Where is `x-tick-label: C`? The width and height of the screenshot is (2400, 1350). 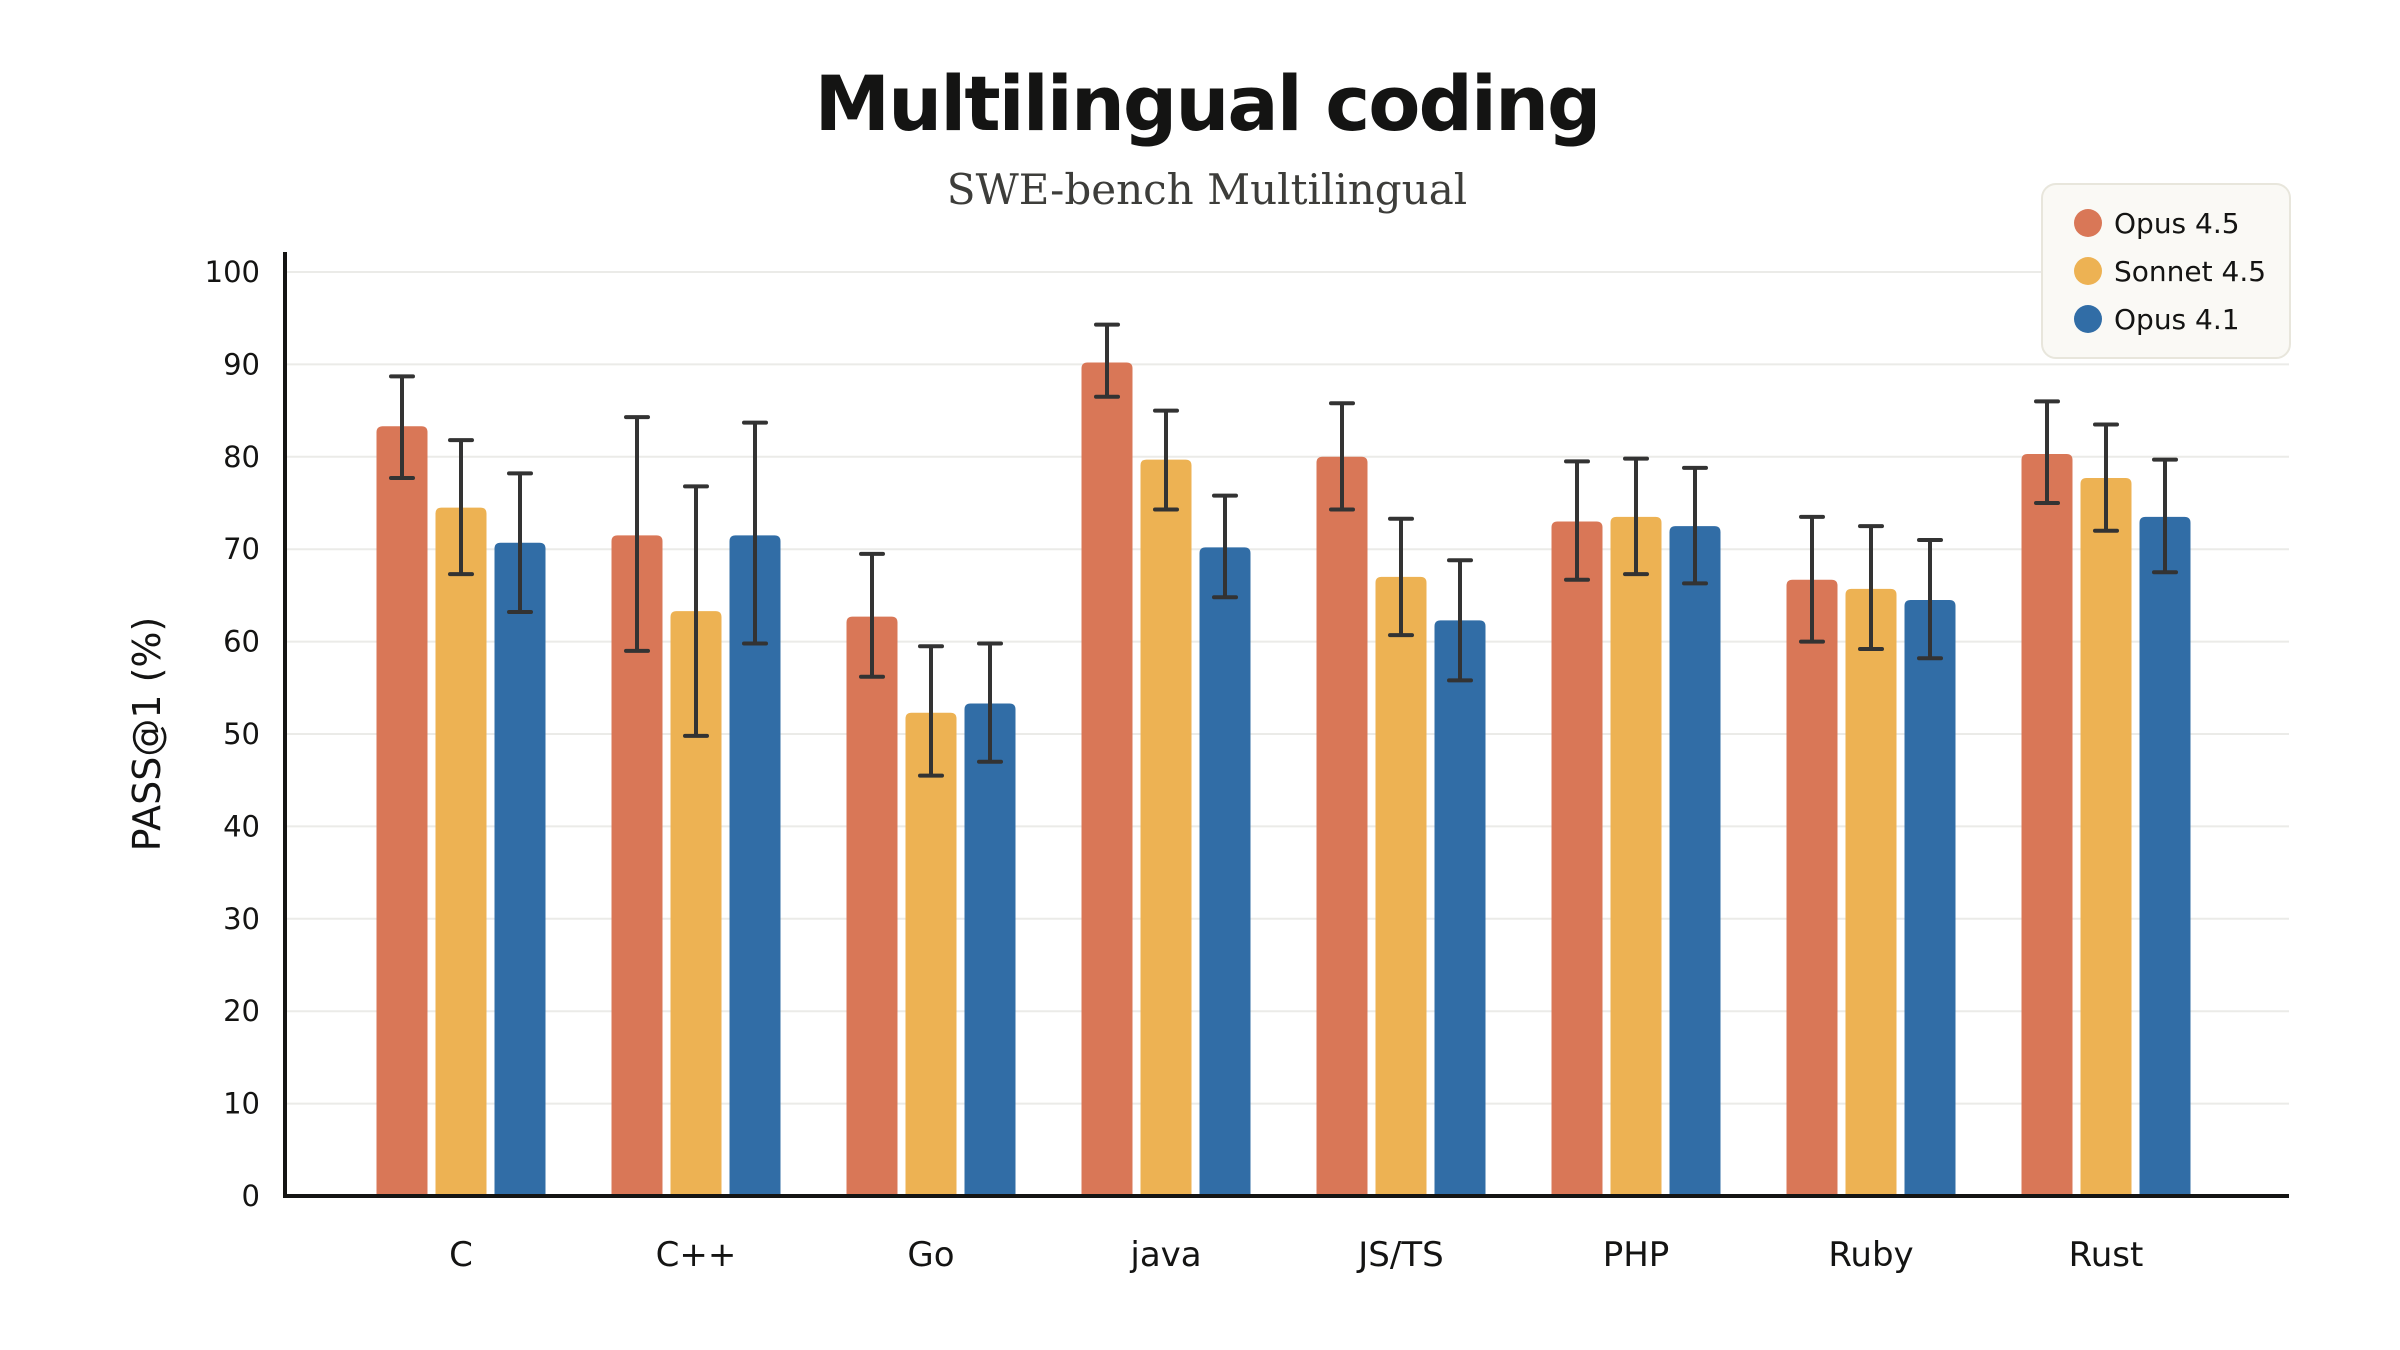
x-tick-label: C is located at coordinates (461, 1255).